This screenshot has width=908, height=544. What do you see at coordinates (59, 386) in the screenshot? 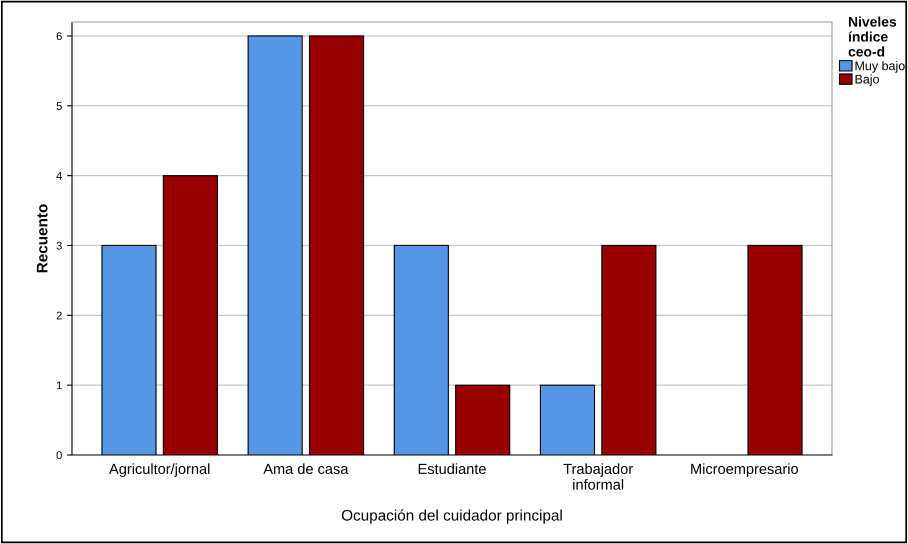
I see `y-tick-label: 1` at bounding box center [59, 386].